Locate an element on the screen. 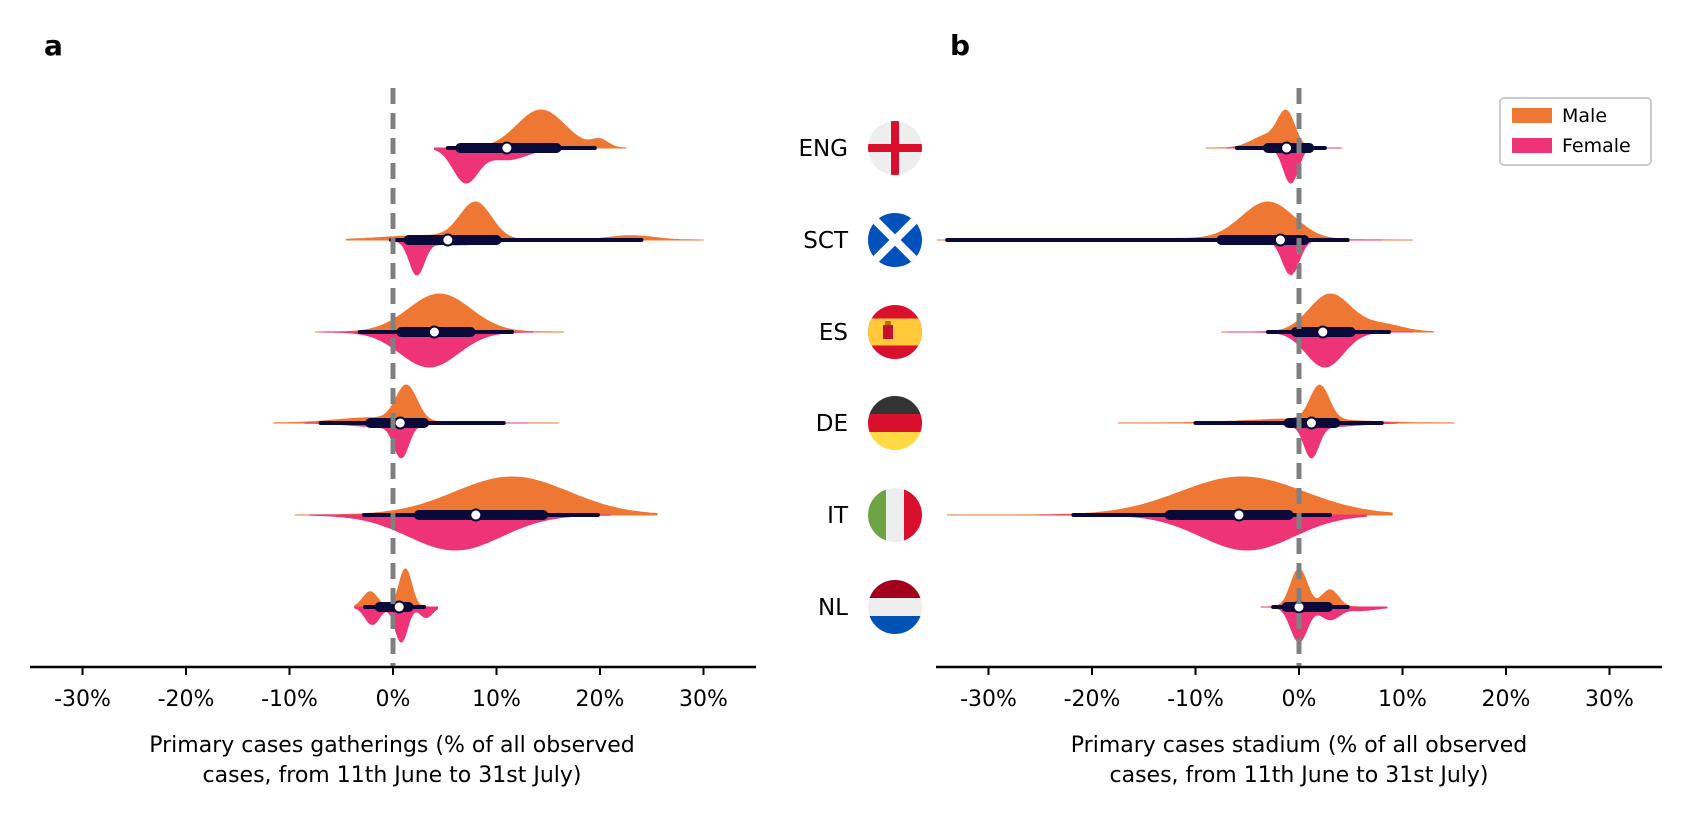 The image size is (1687, 823). violin-female-eng is located at coordinates (491, 165).